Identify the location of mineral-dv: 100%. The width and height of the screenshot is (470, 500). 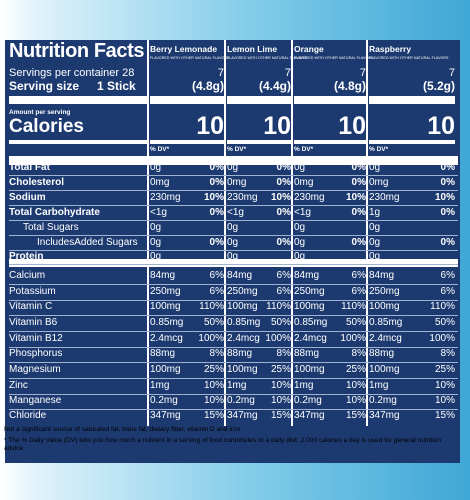
(442, 338).